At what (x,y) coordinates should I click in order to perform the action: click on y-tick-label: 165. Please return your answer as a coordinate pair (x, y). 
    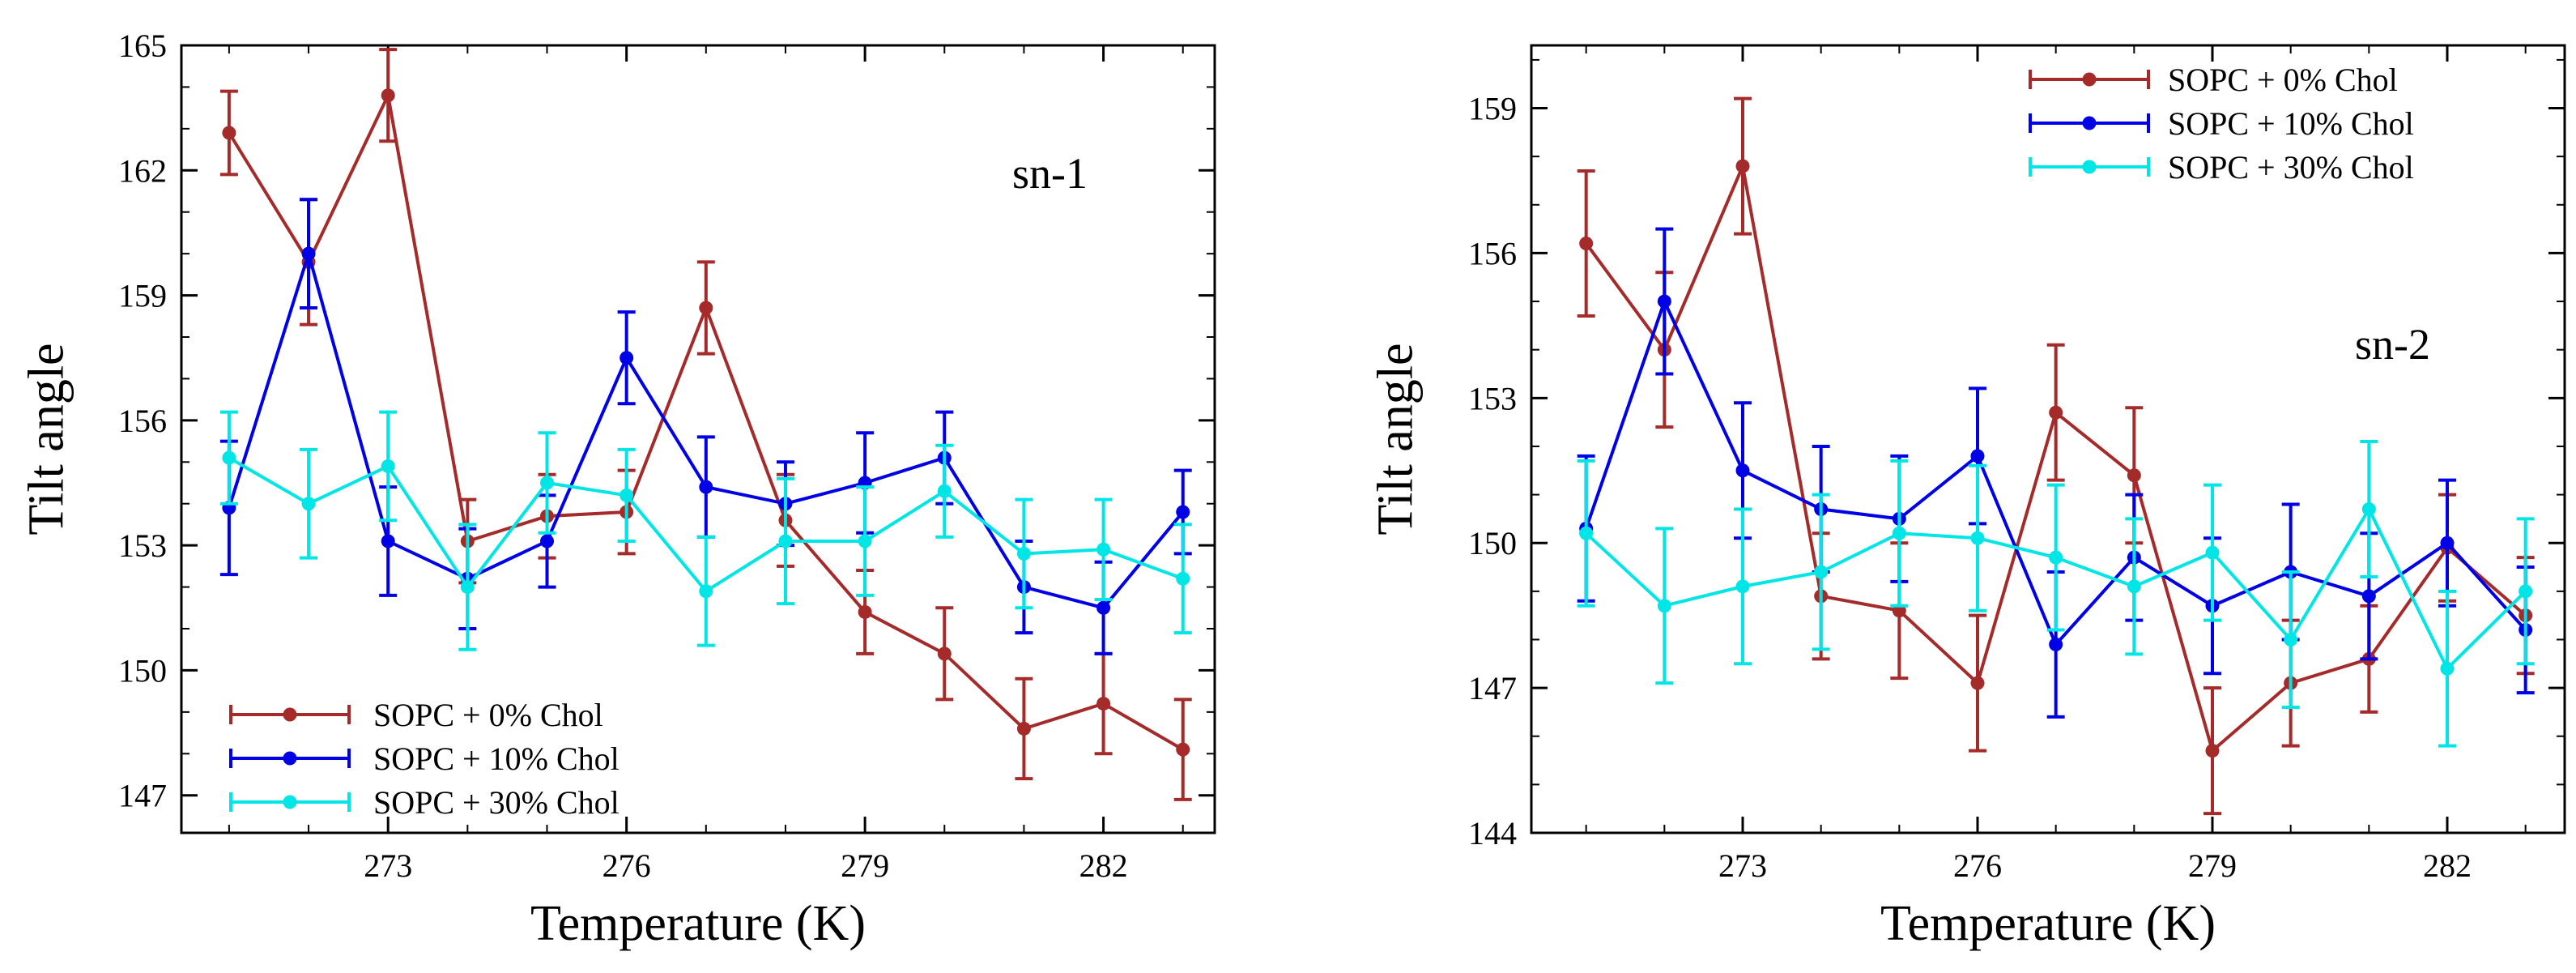
    Looking at the image, I should click on (142, 46).